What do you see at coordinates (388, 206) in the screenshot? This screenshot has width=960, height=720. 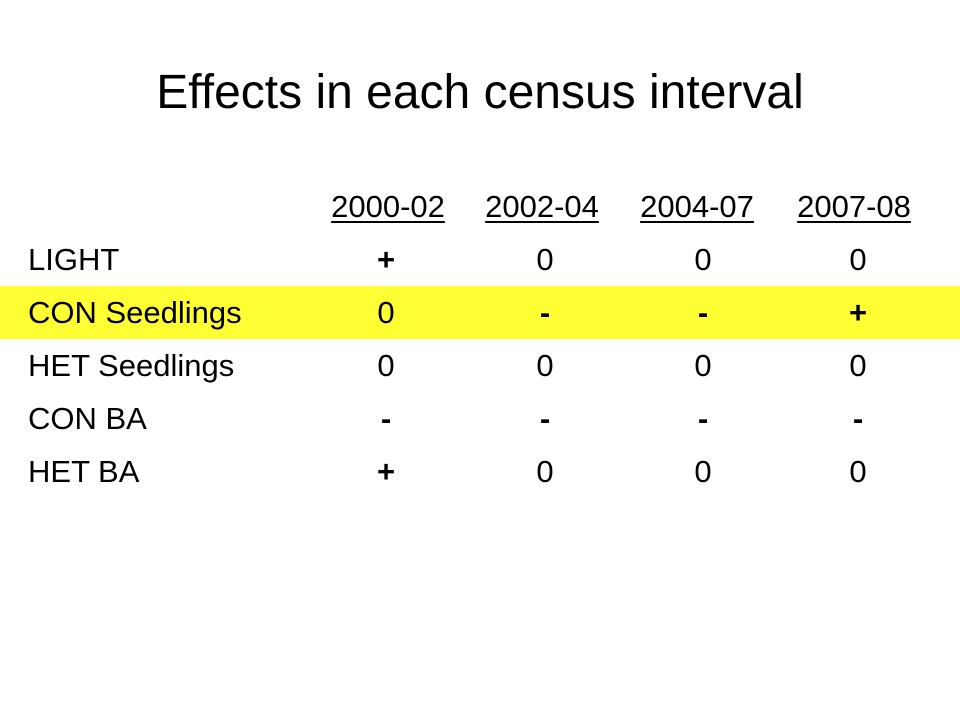 I see `interval-header-2000-02: 2000-02` at bounding box center [388, 206].